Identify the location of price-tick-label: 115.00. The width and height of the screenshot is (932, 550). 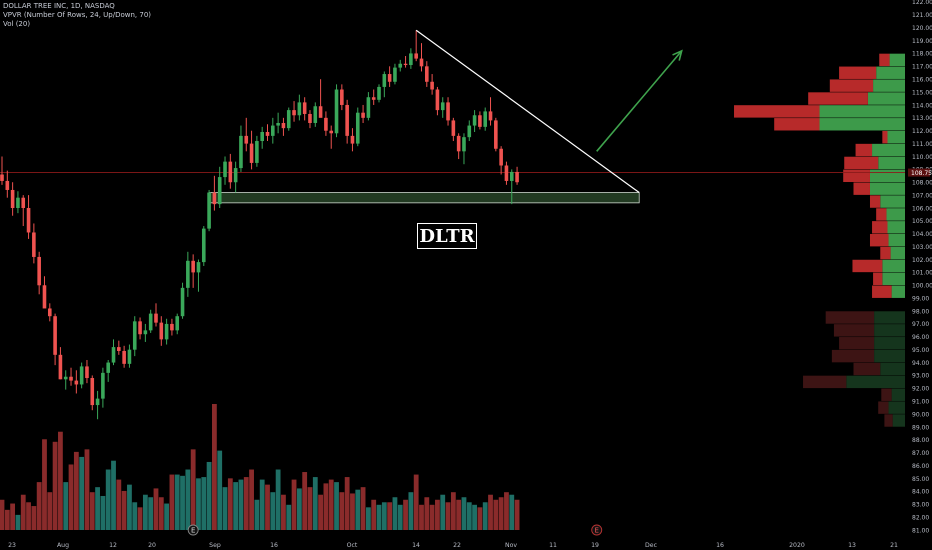
(922, 92).